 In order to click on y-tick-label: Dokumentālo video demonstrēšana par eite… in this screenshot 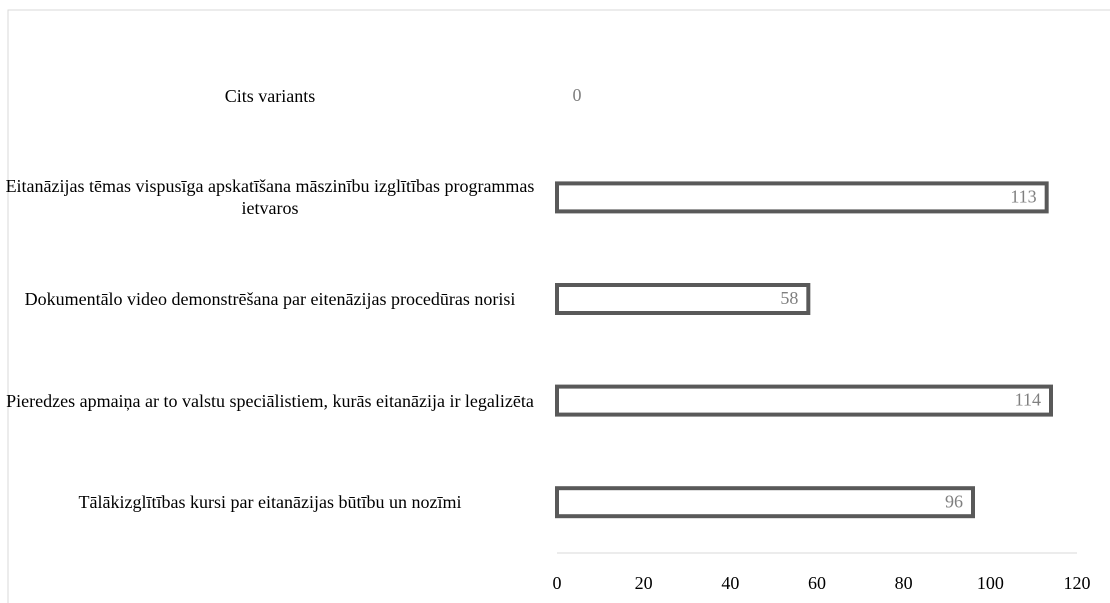, I will do `click(270, 299)`.